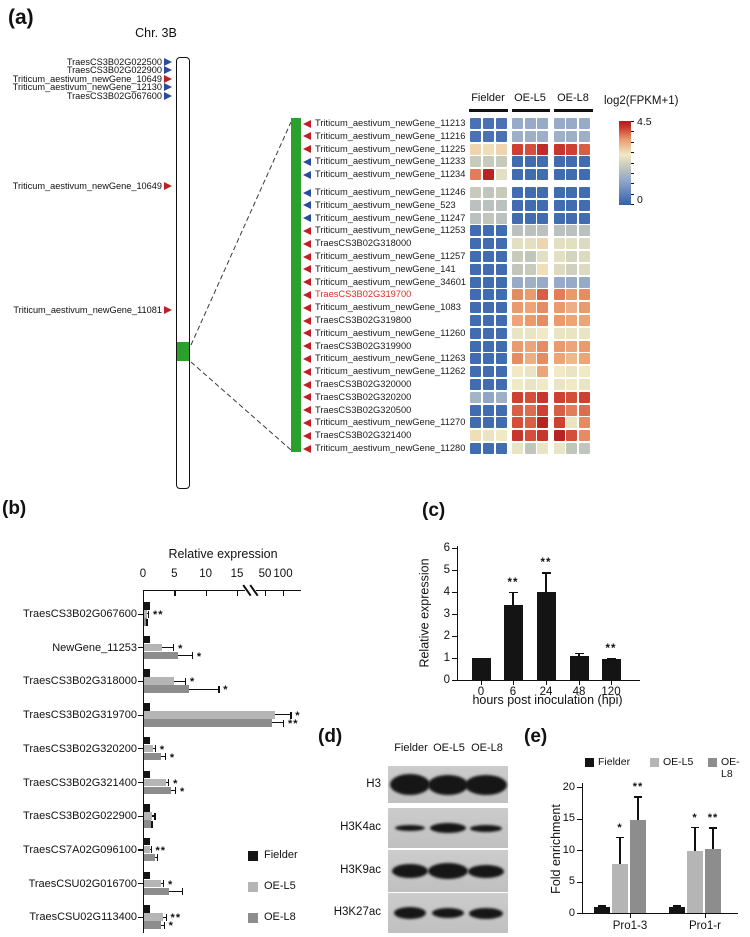 This screenshot has height=937, width=750. Describe the element at coordinates (390, 174) in the screenshot. I see `heatmap-row-label: Triticum_aestivum_newGene_11234` at that location.